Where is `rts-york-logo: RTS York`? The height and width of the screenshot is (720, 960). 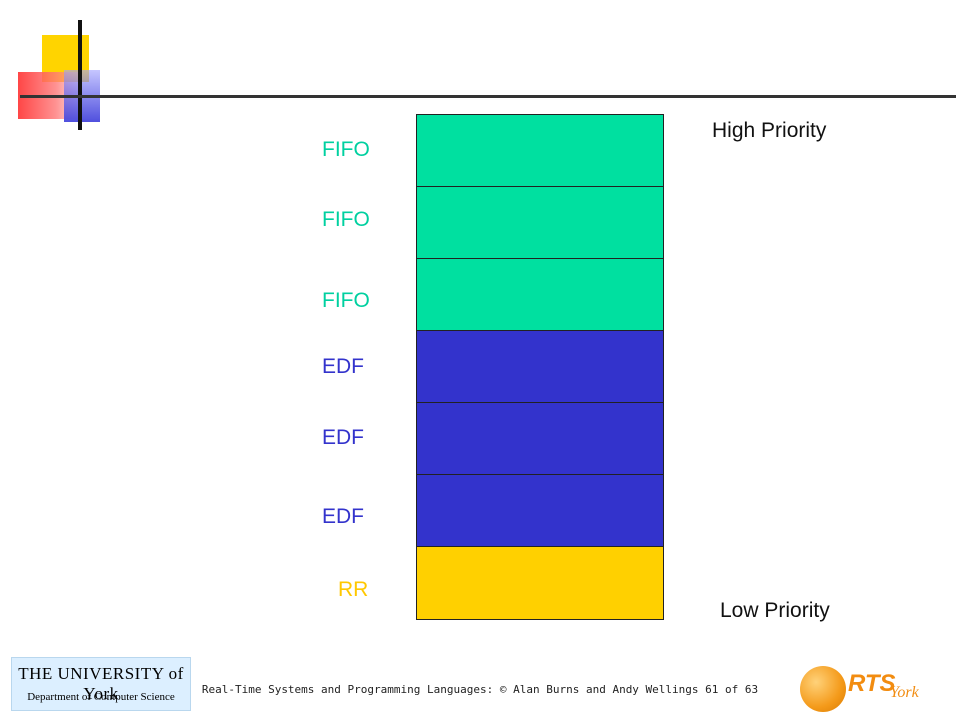
rts-york-logo: RTS York is located at coordinates (860, 688).